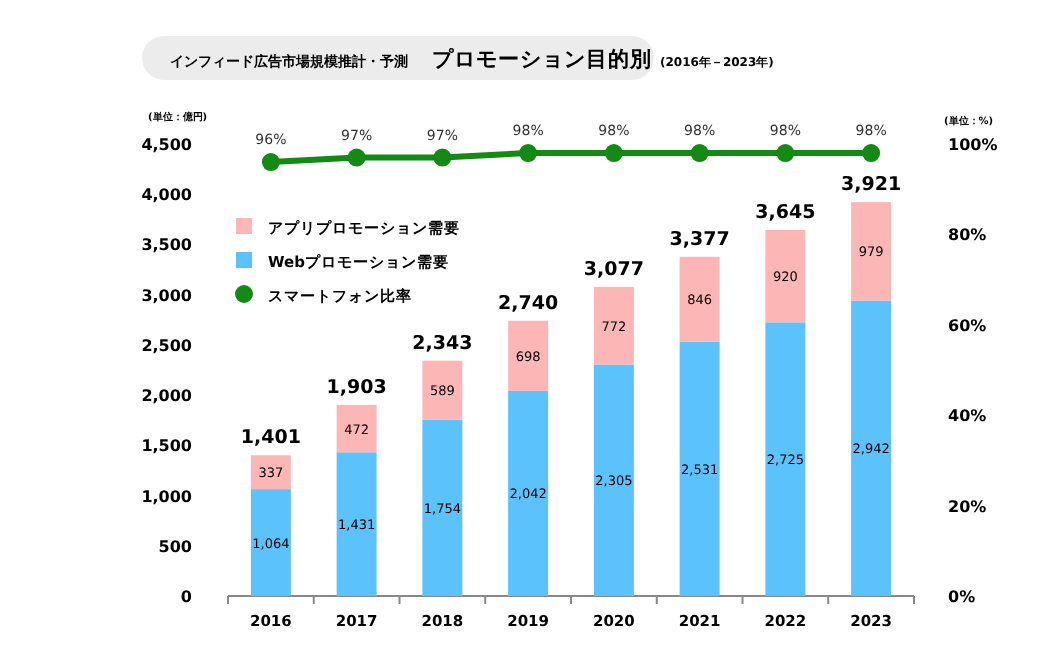  Describe the element at coordinates (167, 145) in the screenshot. I see `y-tick-label: 4,500` at that location.